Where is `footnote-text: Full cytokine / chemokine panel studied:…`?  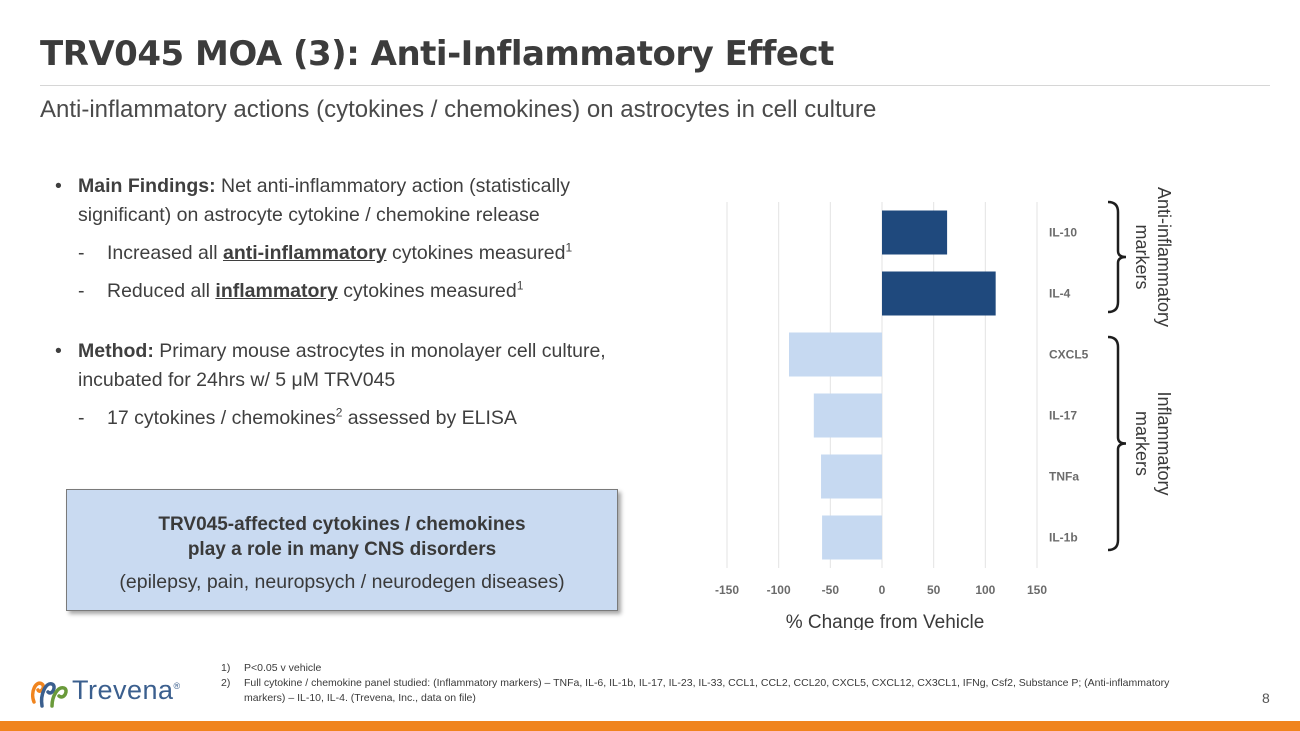 footnote-text: Full cytokine / chemokine panel studied:… is located at coordinates (707, 690).